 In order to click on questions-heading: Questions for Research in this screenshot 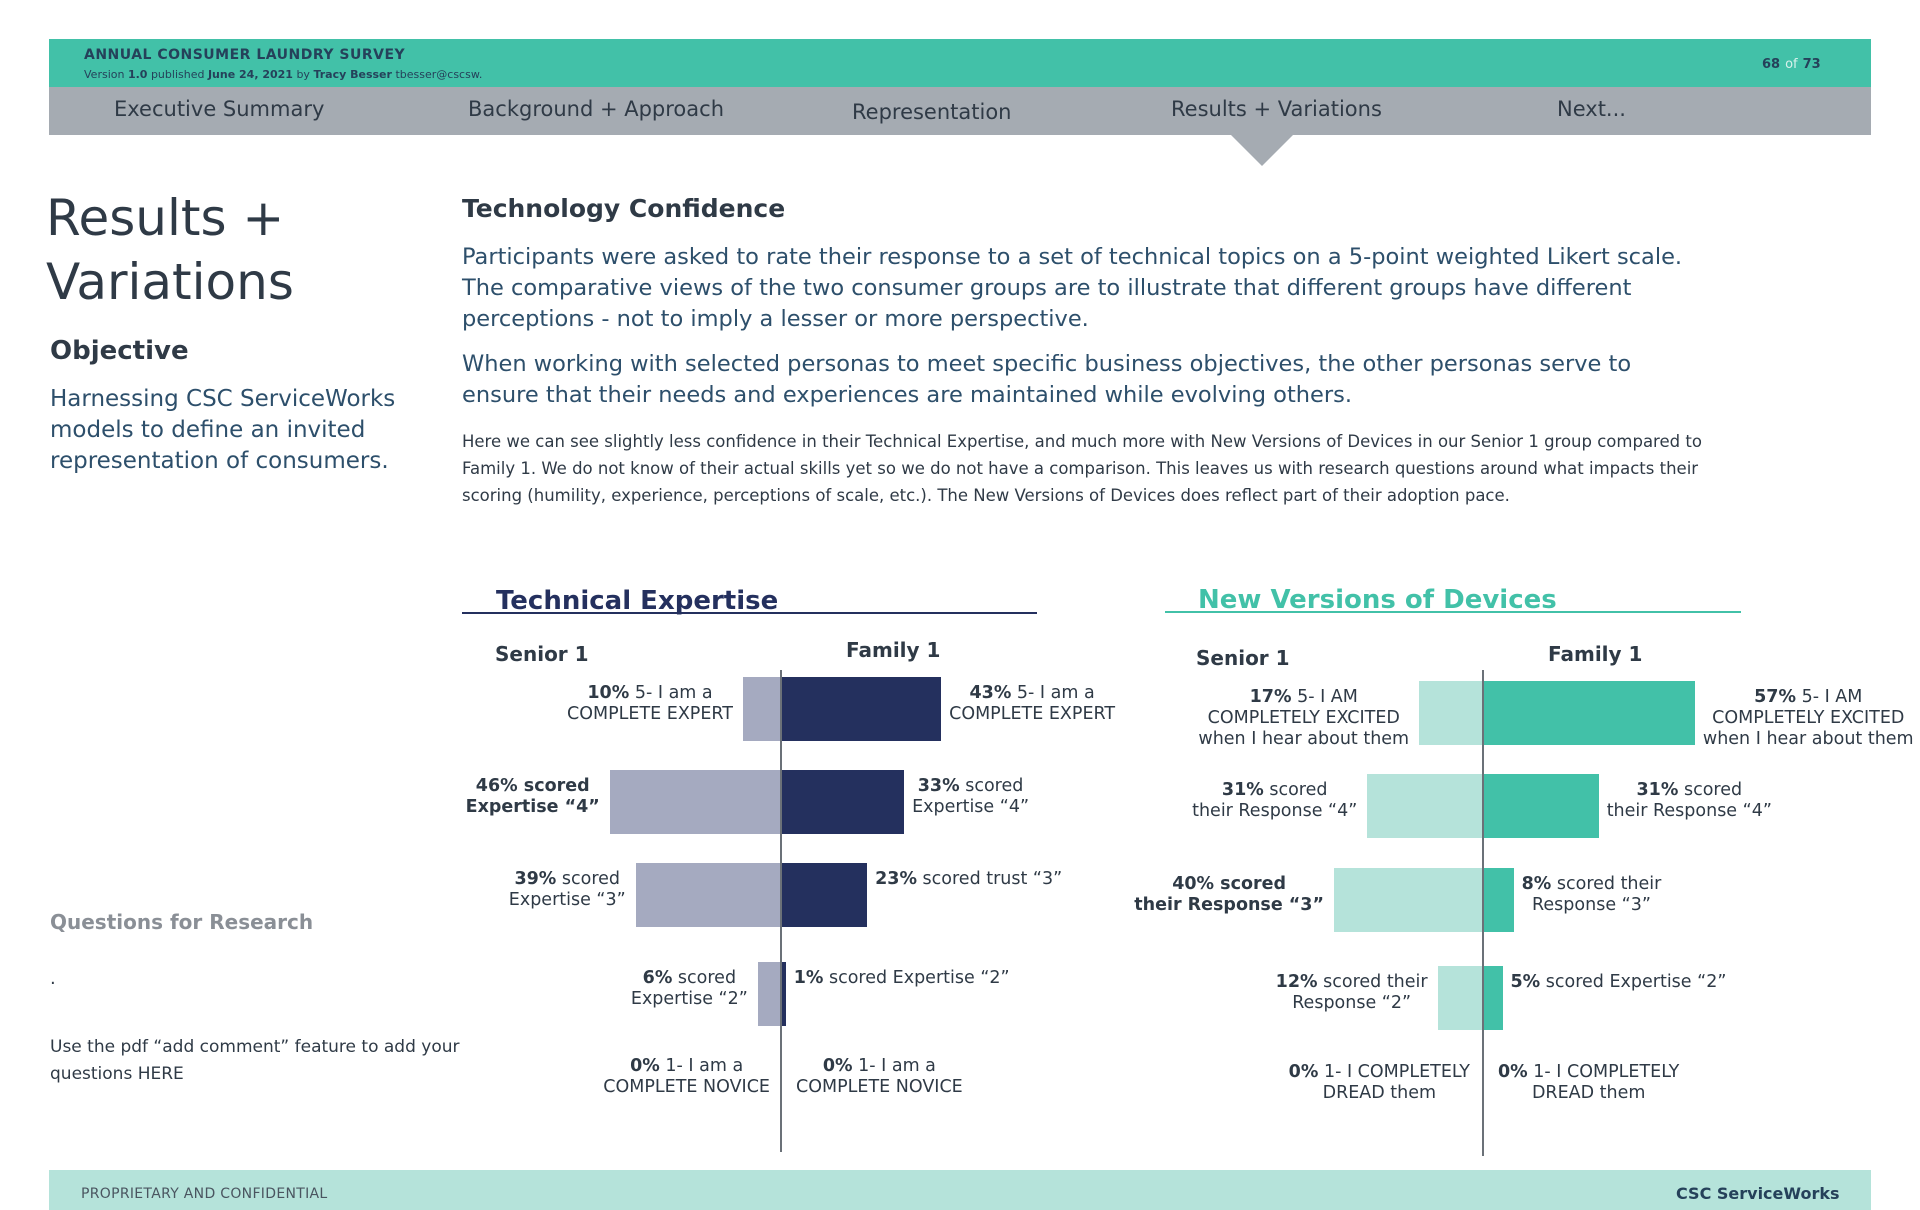, I will do `click(182, 922)`.